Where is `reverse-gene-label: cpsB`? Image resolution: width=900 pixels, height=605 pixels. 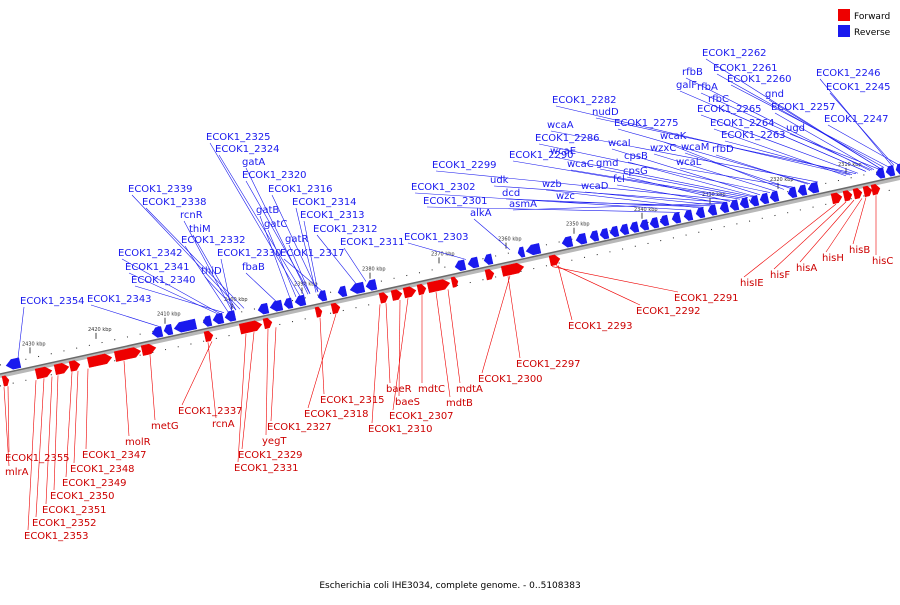
reverse-gene-label: cpsB is located at coordinates (636, 156).